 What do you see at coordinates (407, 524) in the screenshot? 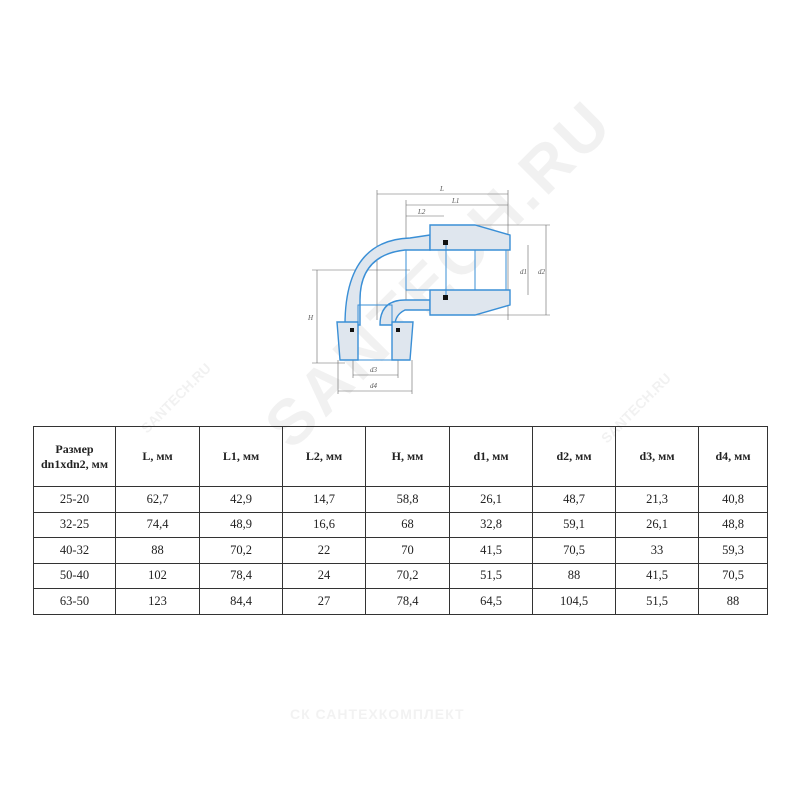
I see `table-cell: 68` at bounding box center [407, 524].